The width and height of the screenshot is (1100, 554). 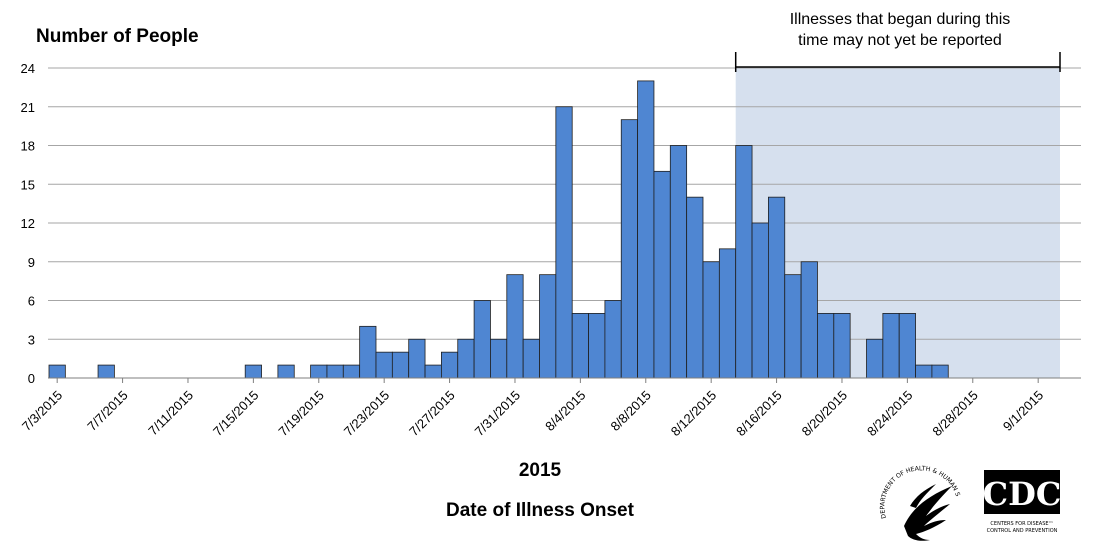 I want to click on reporting-lag-note-line-2: time may not yet be reported, so click(x=900, y=40).